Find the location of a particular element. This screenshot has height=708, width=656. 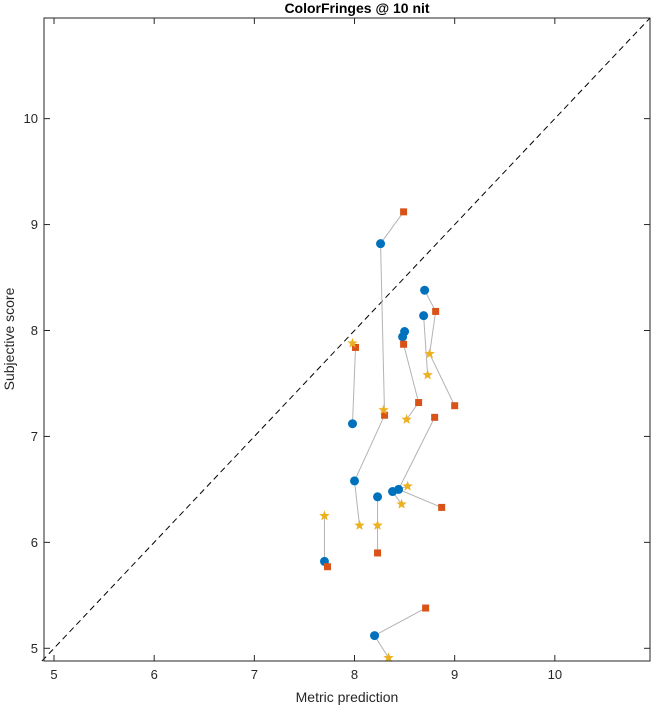

x-tick-label-2: 7 is located at coordinates (254, 674).